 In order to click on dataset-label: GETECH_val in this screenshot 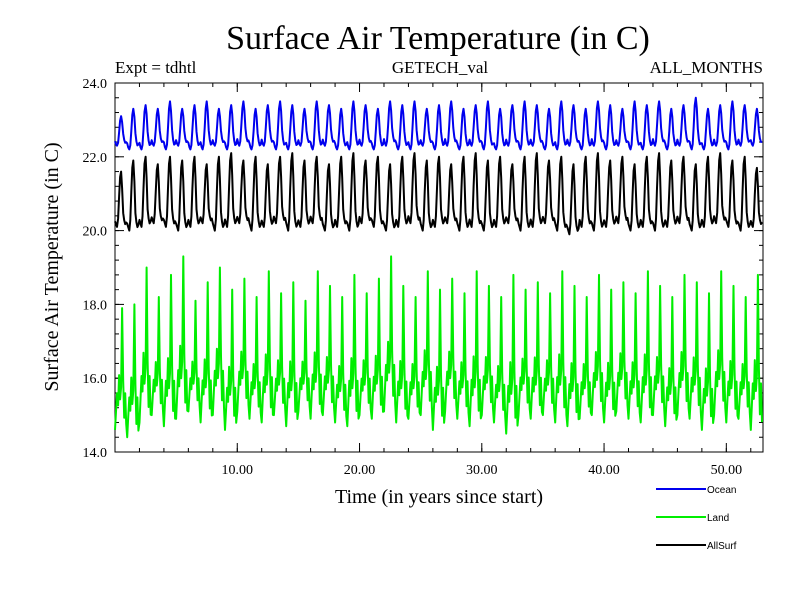, I will do `click(440, 67)`.